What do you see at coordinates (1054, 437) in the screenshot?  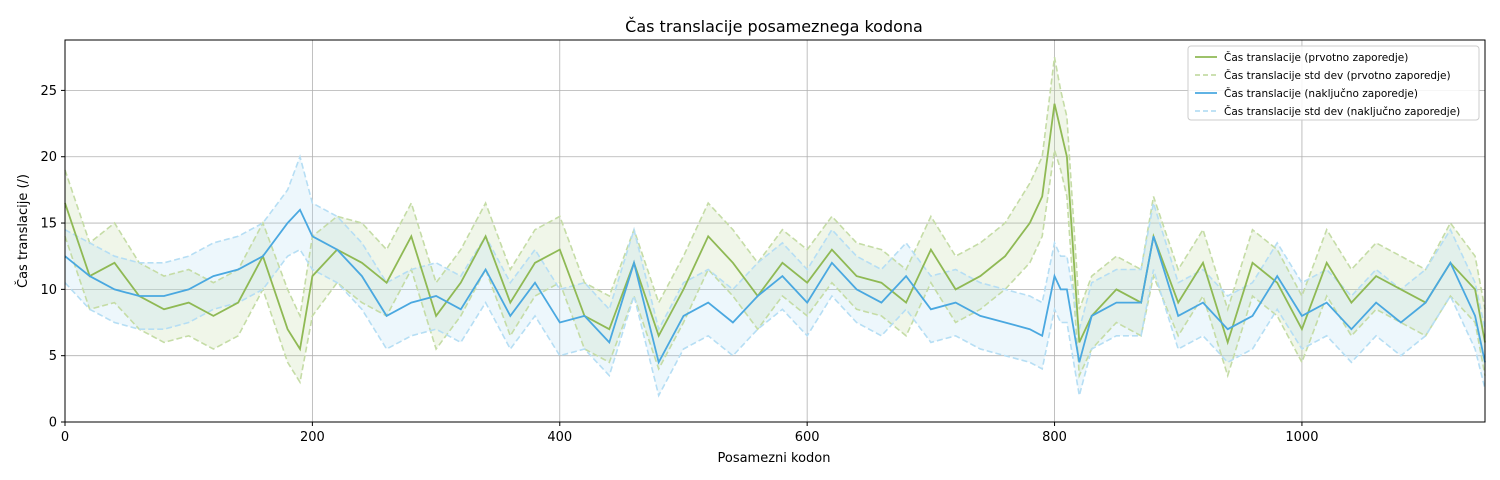 I see `x-tick-label: 800` at bounding box center [1054, 437].